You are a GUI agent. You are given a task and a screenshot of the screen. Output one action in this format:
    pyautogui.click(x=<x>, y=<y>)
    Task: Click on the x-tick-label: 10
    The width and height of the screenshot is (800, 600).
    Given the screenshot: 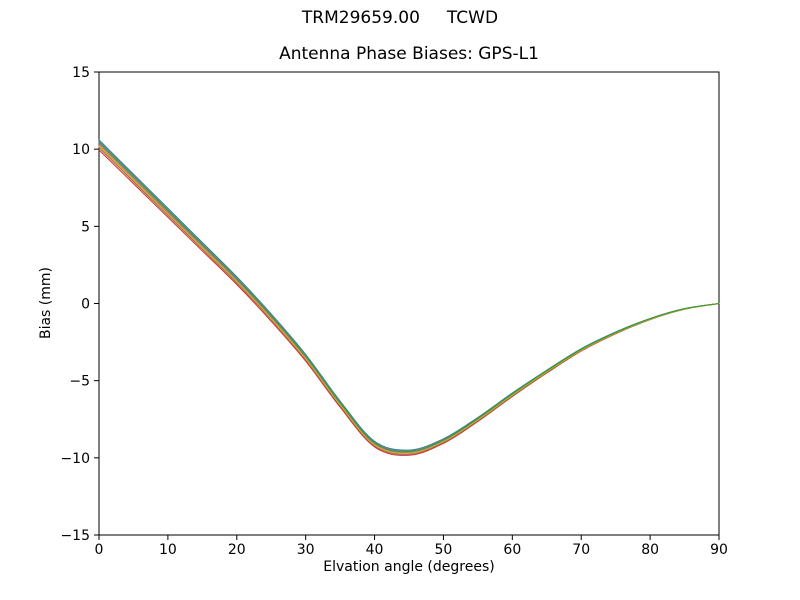 What is the action you would take?
    pyautogui.click(x=168, y=550)
    